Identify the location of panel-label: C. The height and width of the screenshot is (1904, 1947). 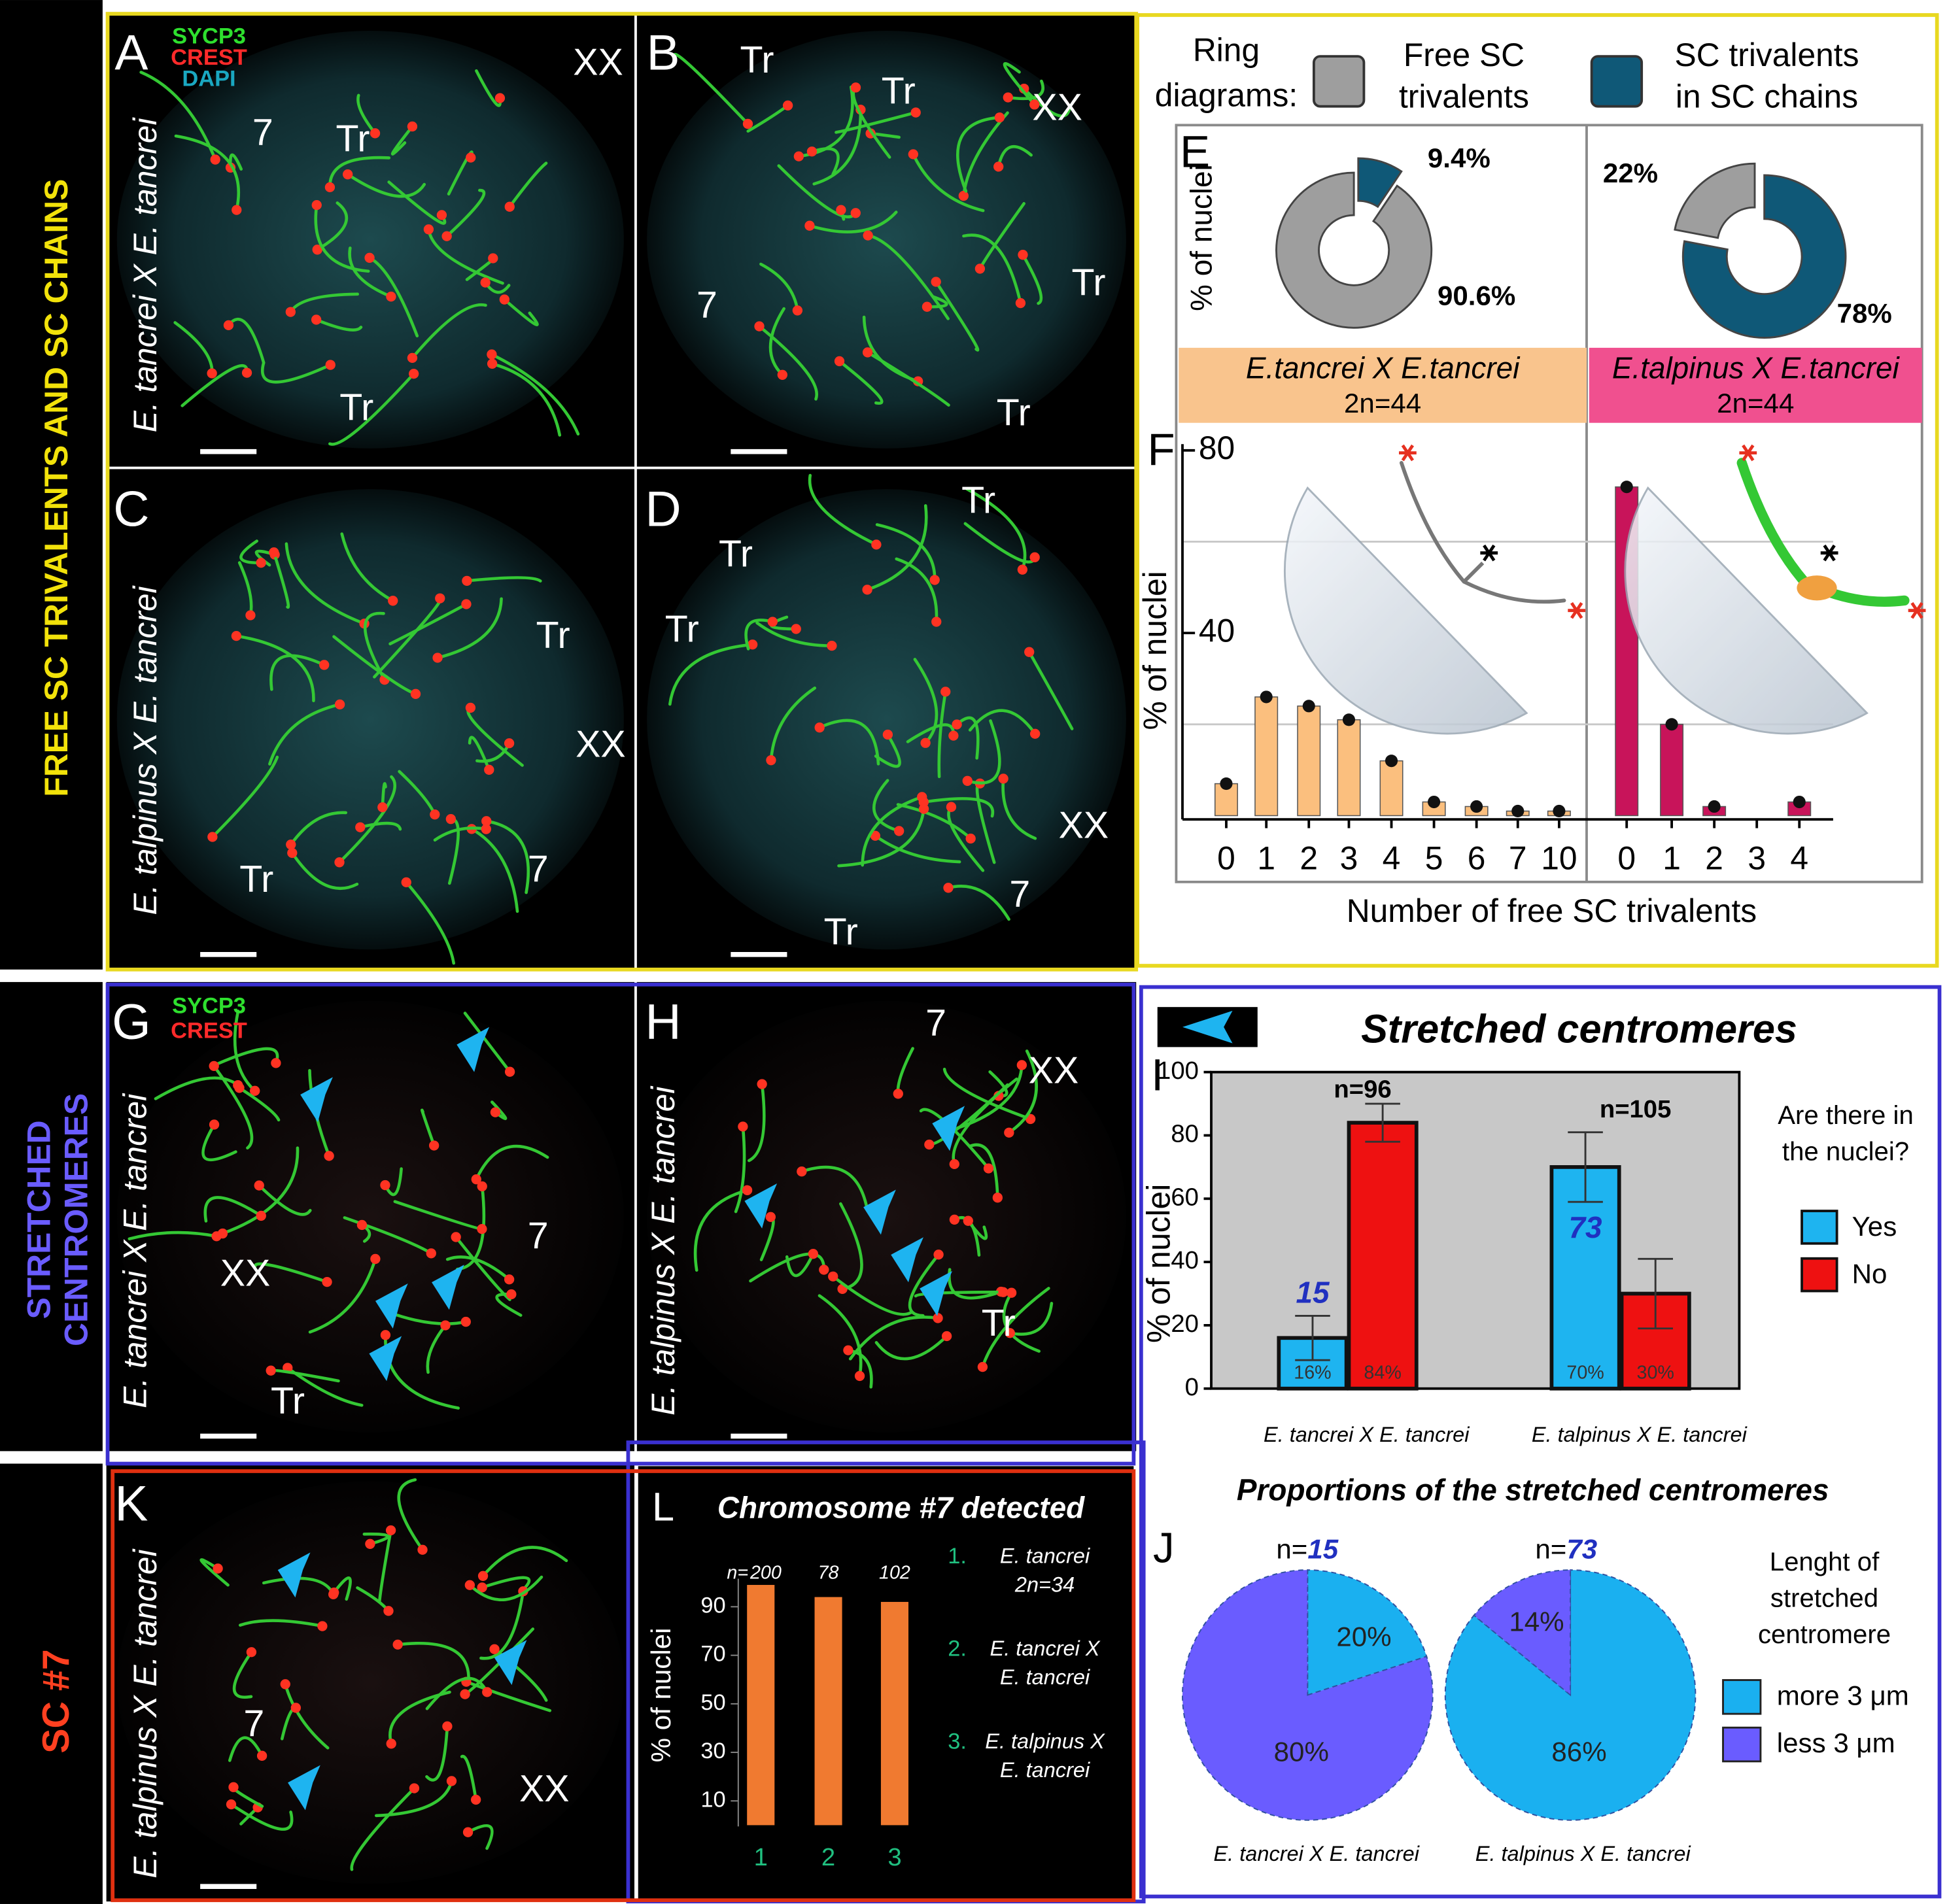
(131, 509).